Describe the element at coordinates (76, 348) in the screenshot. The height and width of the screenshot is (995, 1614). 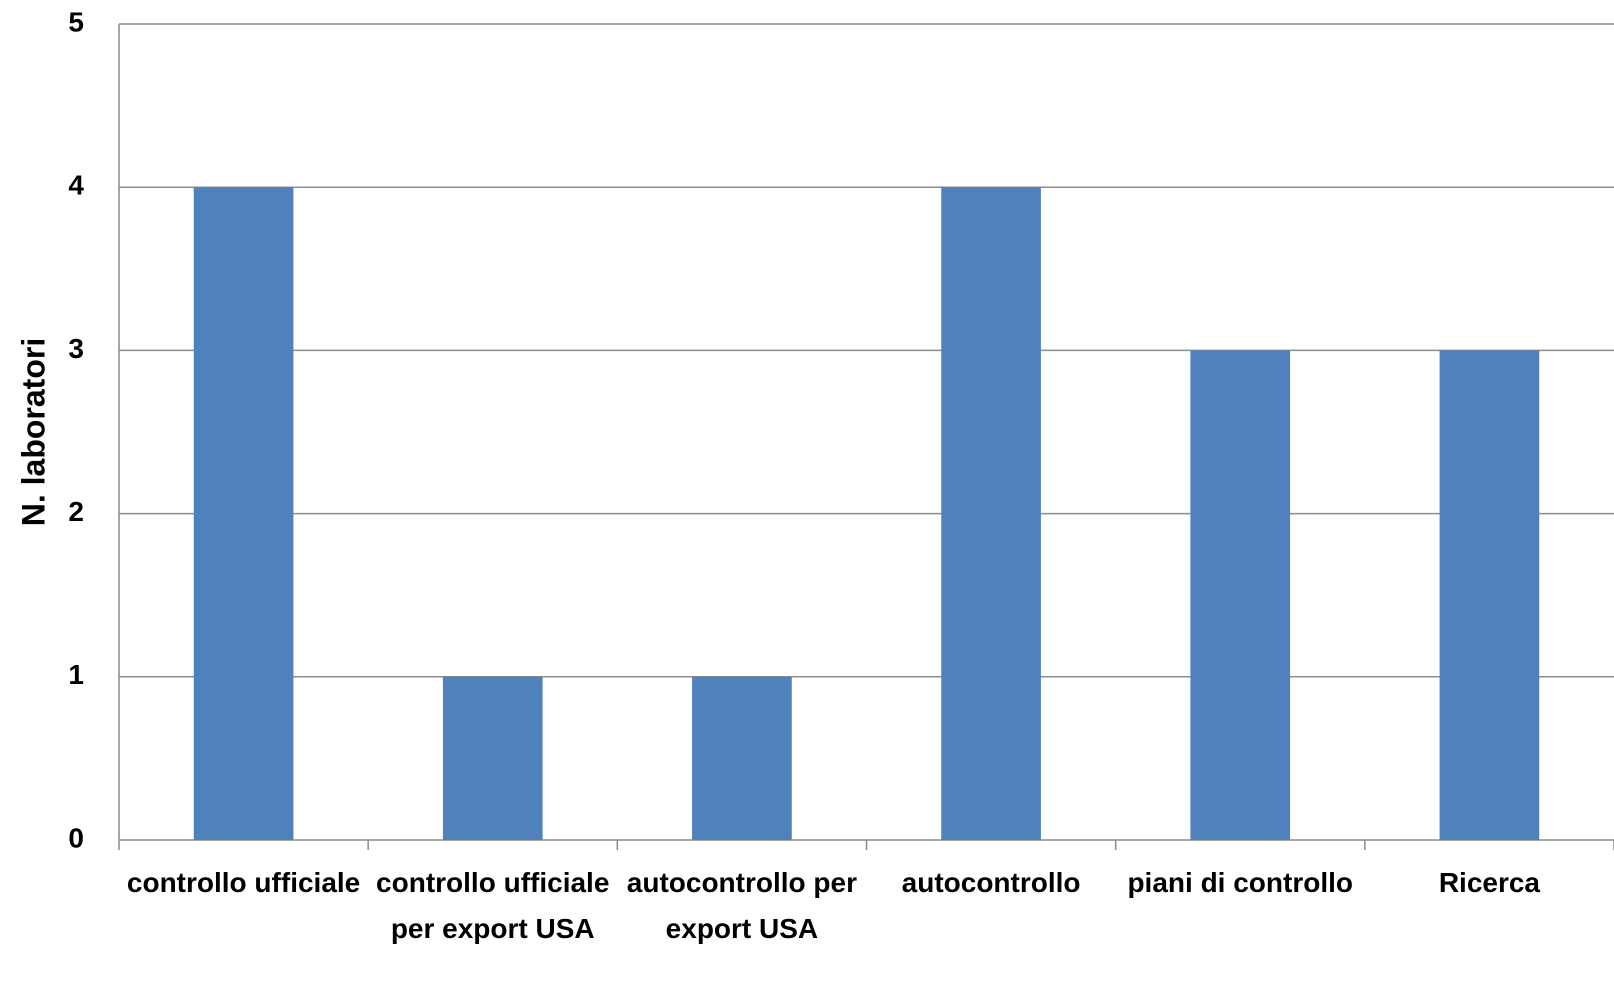
I see `y-tick-label: 3` at that location.